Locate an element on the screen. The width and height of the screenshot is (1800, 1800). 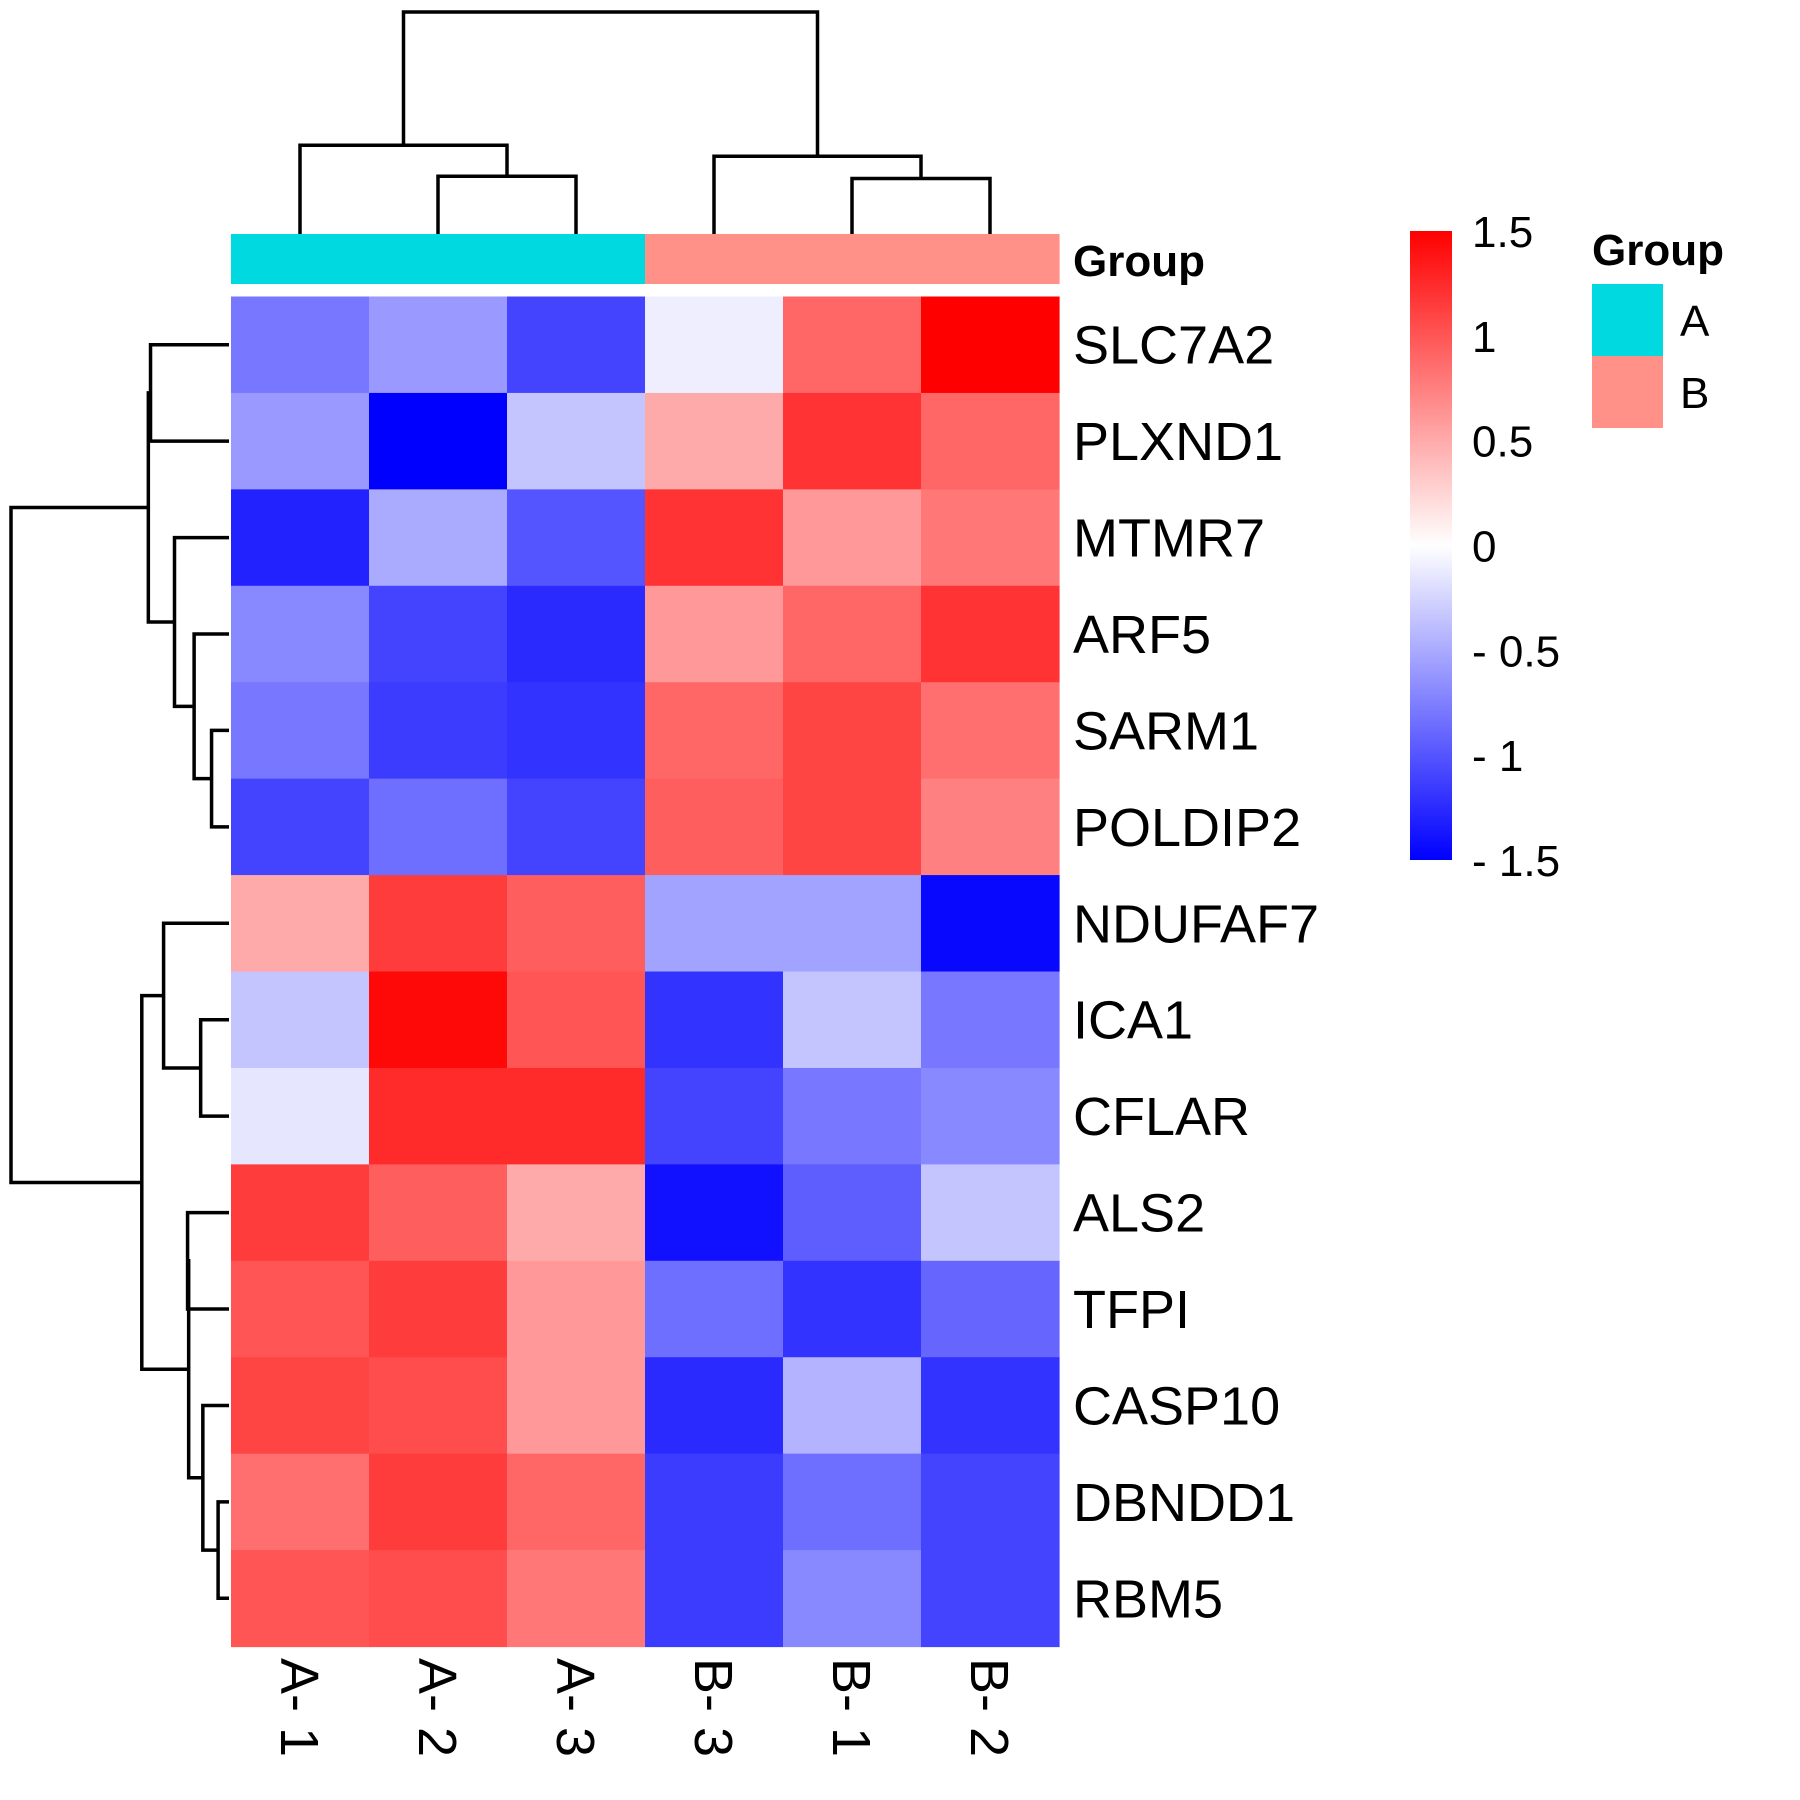
row-label: CASP10 is located at coordinates (1176, 1406).